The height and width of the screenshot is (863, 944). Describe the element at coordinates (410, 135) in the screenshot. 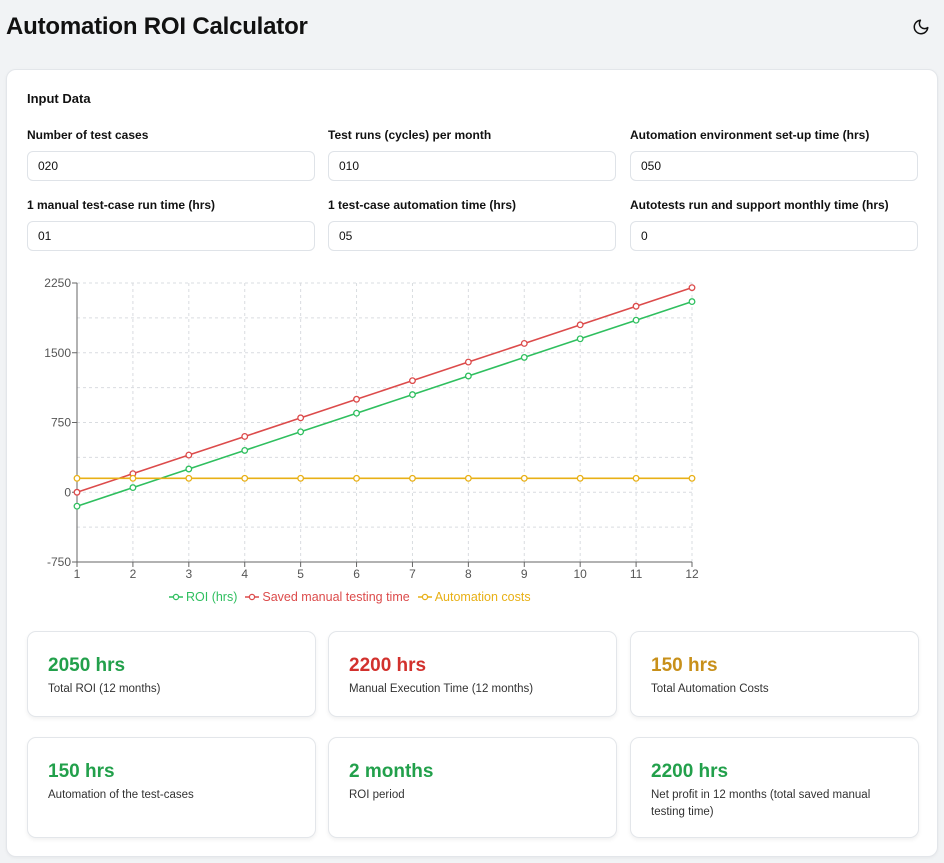

I see `test-runs-label: Test runs (cycles) per month` at that location.